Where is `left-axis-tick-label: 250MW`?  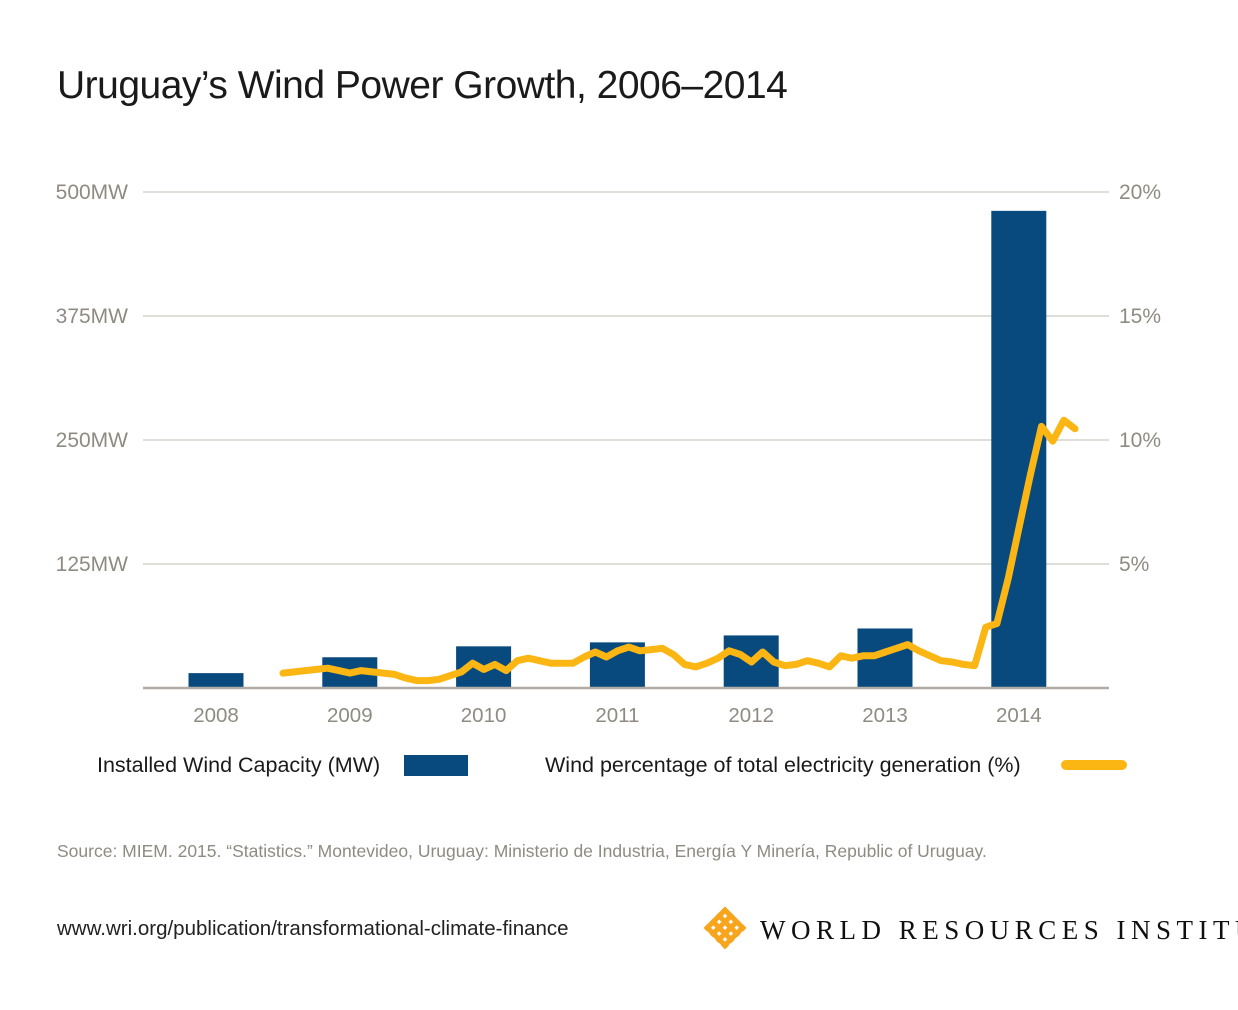
left-axis-tick-label: 250MW is located at coordinates (92, 440).